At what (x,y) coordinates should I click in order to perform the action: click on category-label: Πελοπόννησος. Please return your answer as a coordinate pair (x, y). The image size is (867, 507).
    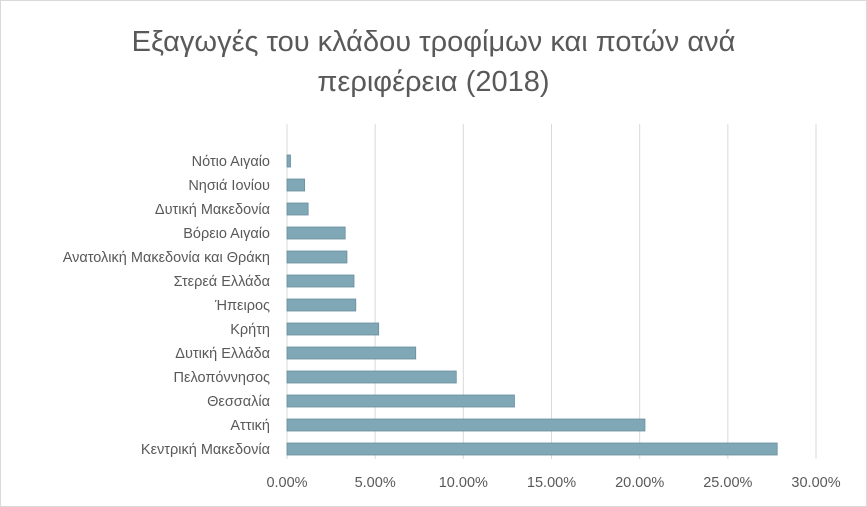
    Looking at the image, I should click on (222, 378).